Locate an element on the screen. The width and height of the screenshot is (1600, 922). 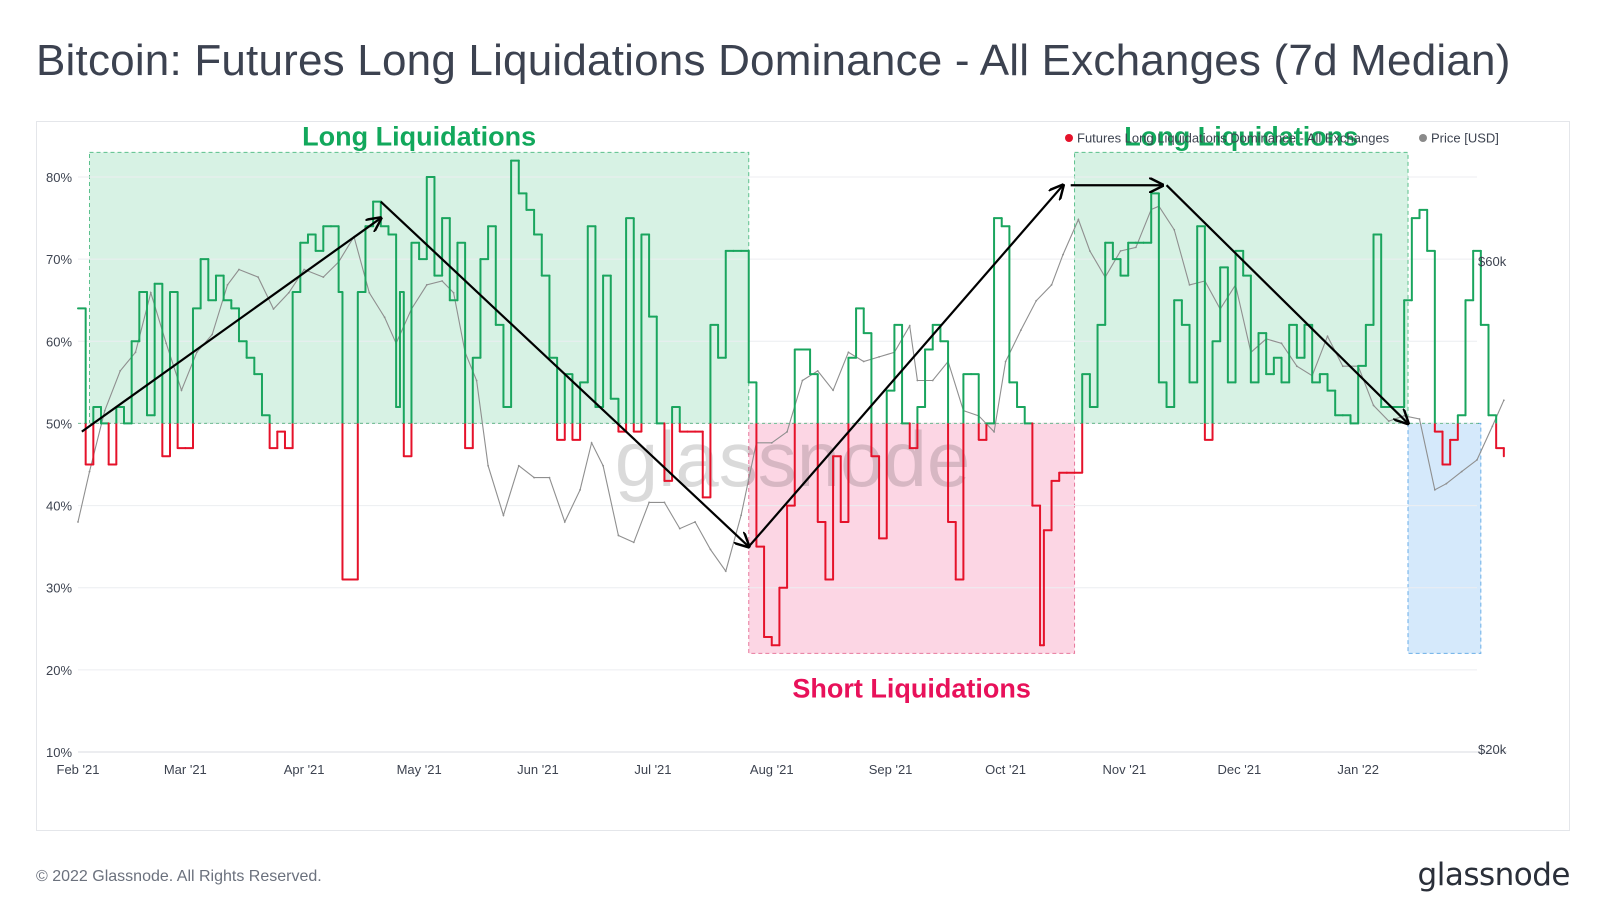
x-tick-label: Aug '21 is located at coordinates (772, 769).